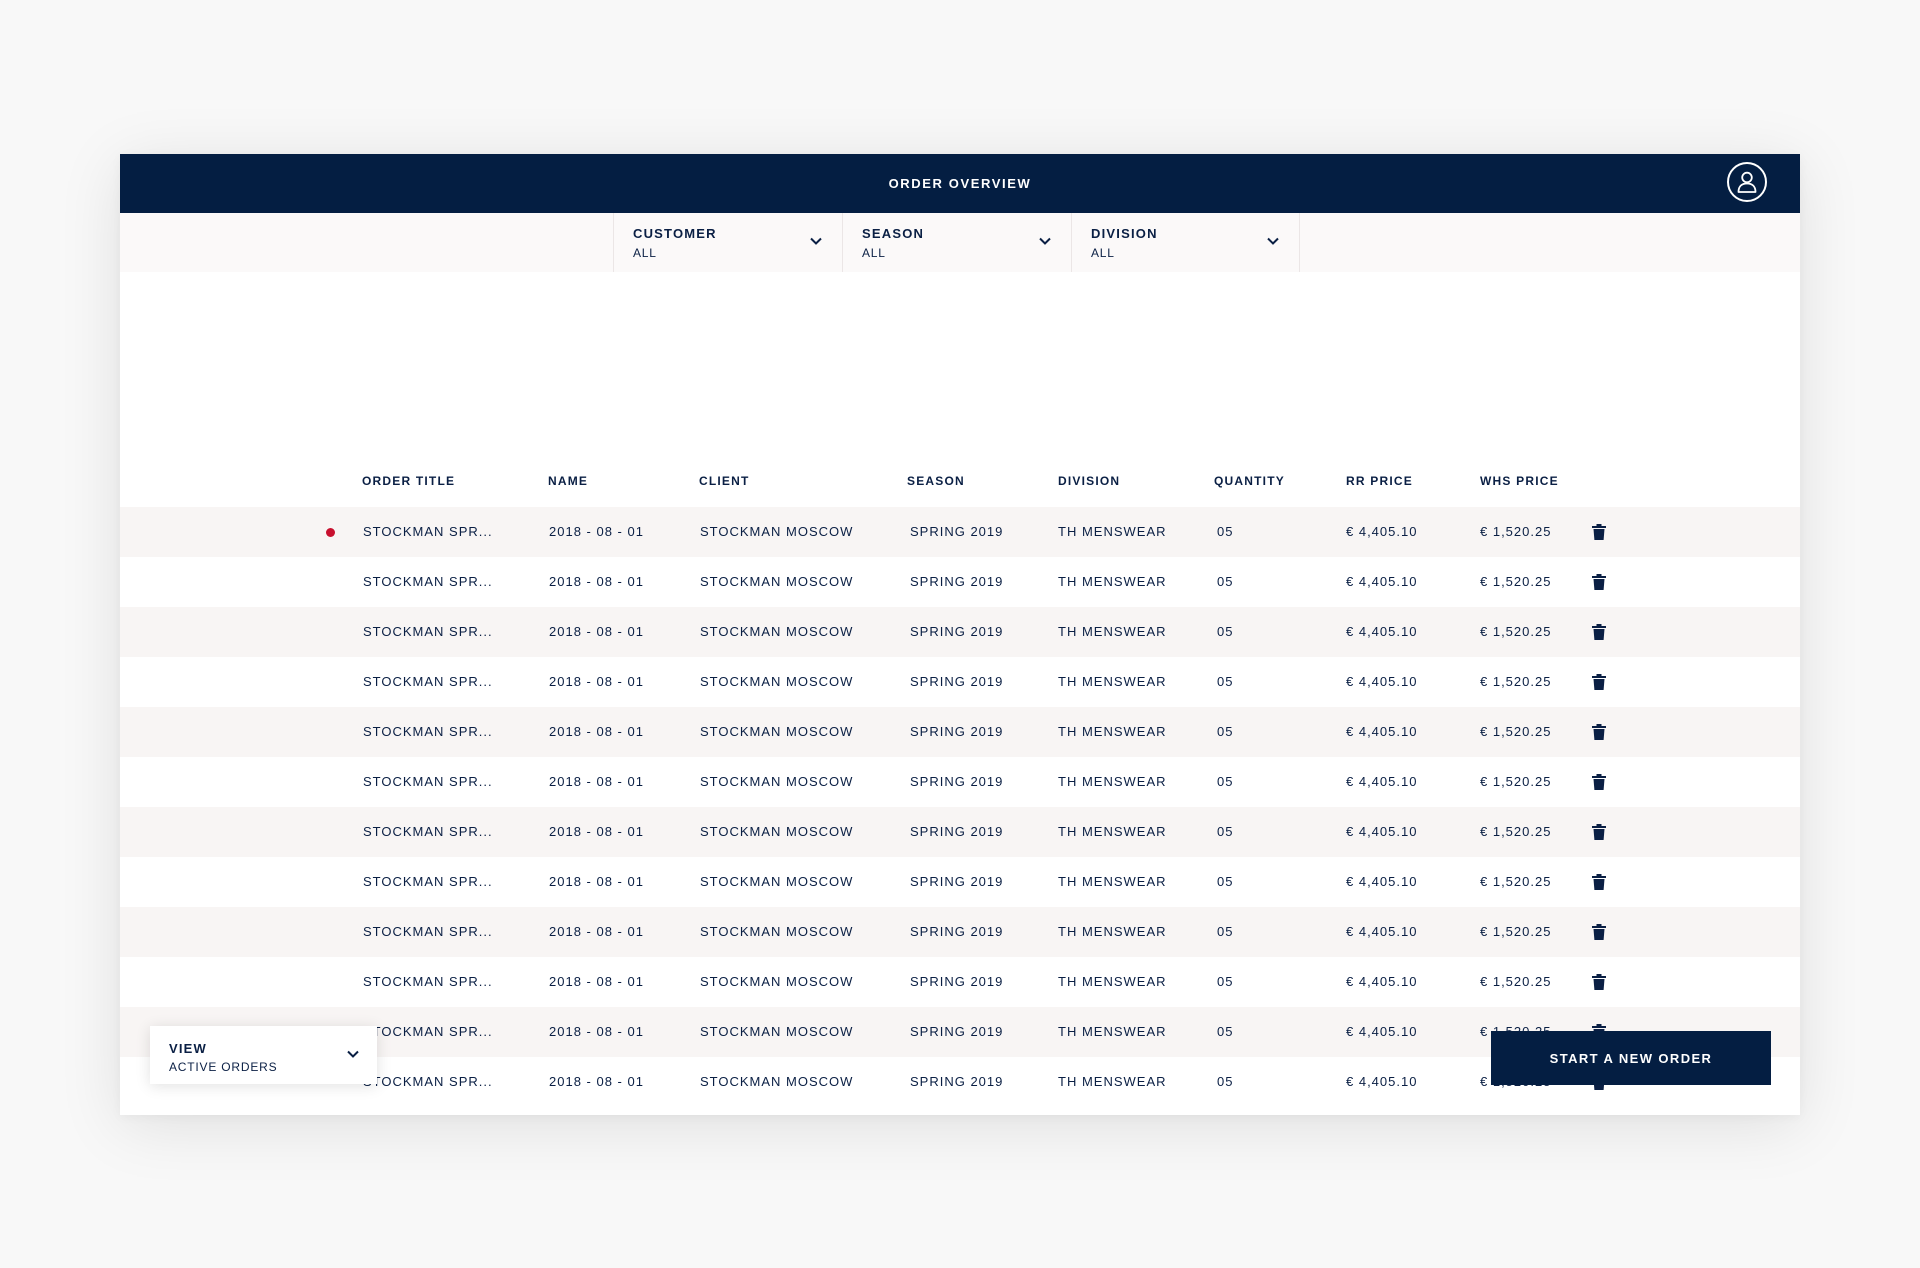 The image size is (1920, 1268). I want to click on column-header-whs-price: WHS PRICE, so click(1519, 481).